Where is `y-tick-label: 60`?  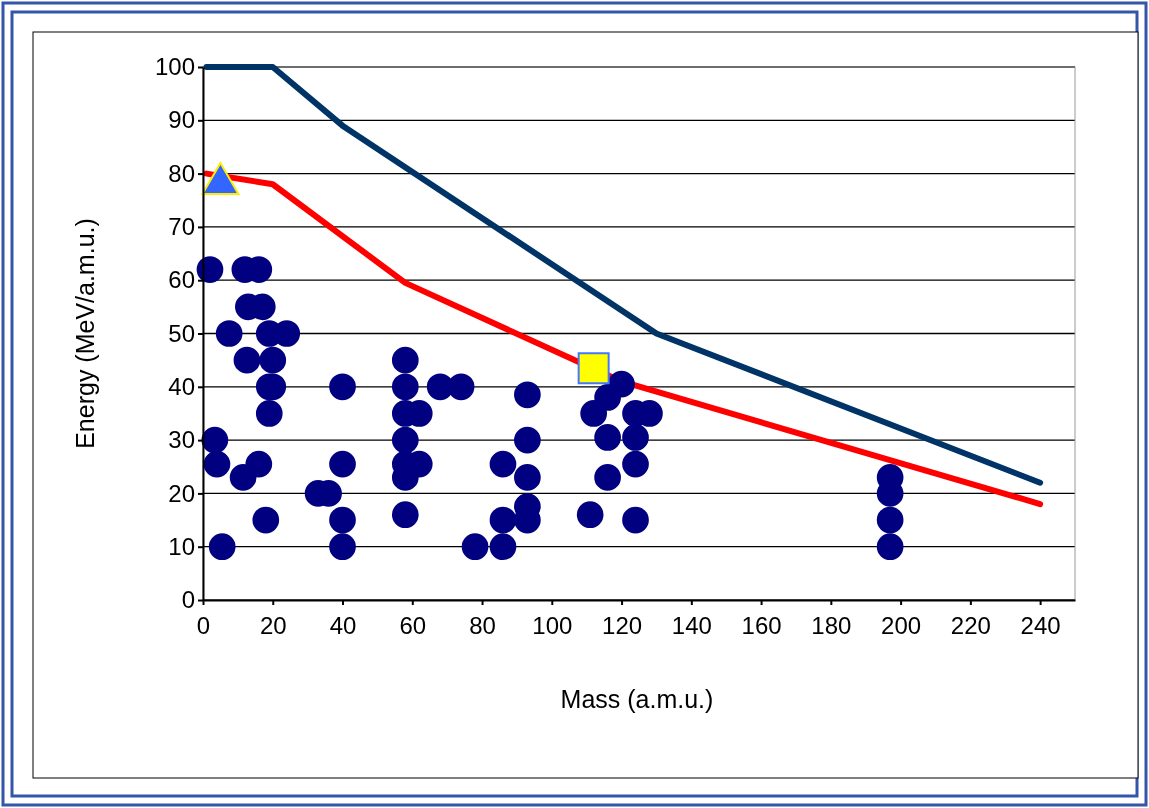
y-tick-label: 60 is located at coordinates (181, 280).